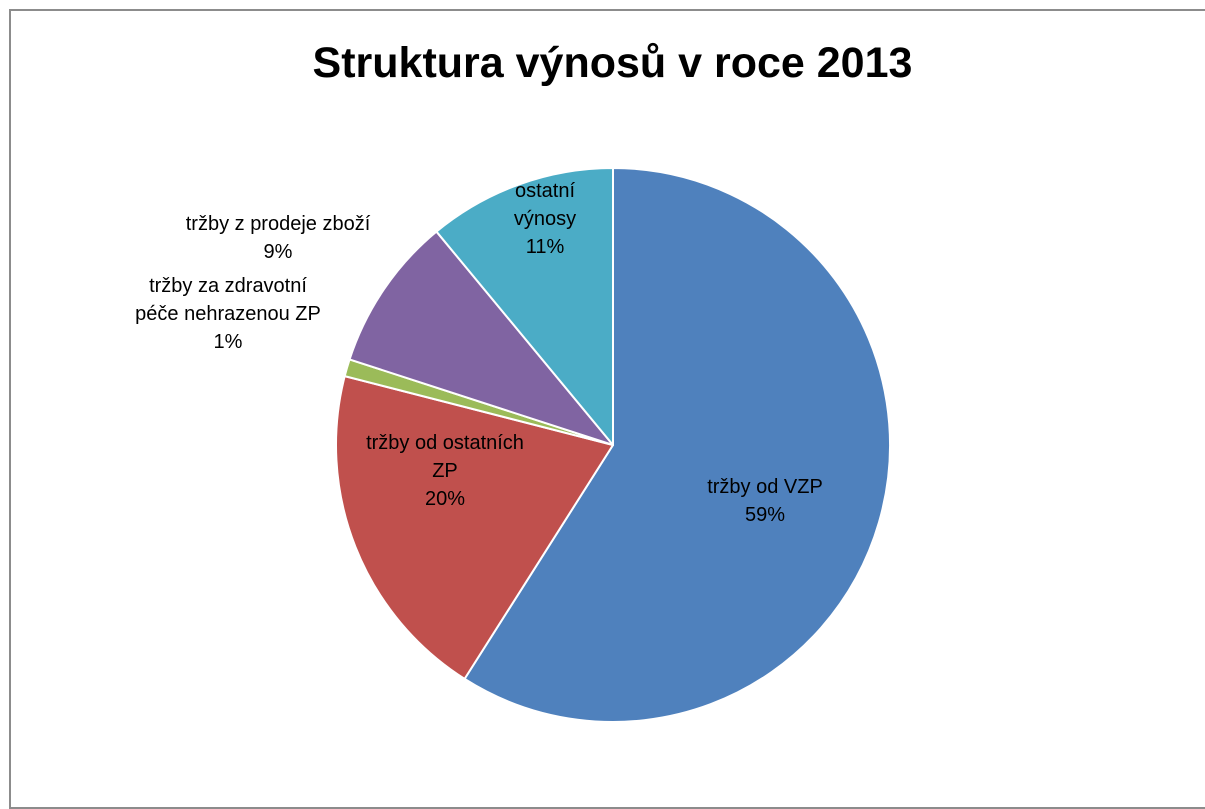 The height and width of the screenshot is (809, 1205). What do you see at coordinates (278, 224) in the screenshot?
I see `slice-label-4-line-1: tržby z prodeje zboží` at bounding box center [278, 224].